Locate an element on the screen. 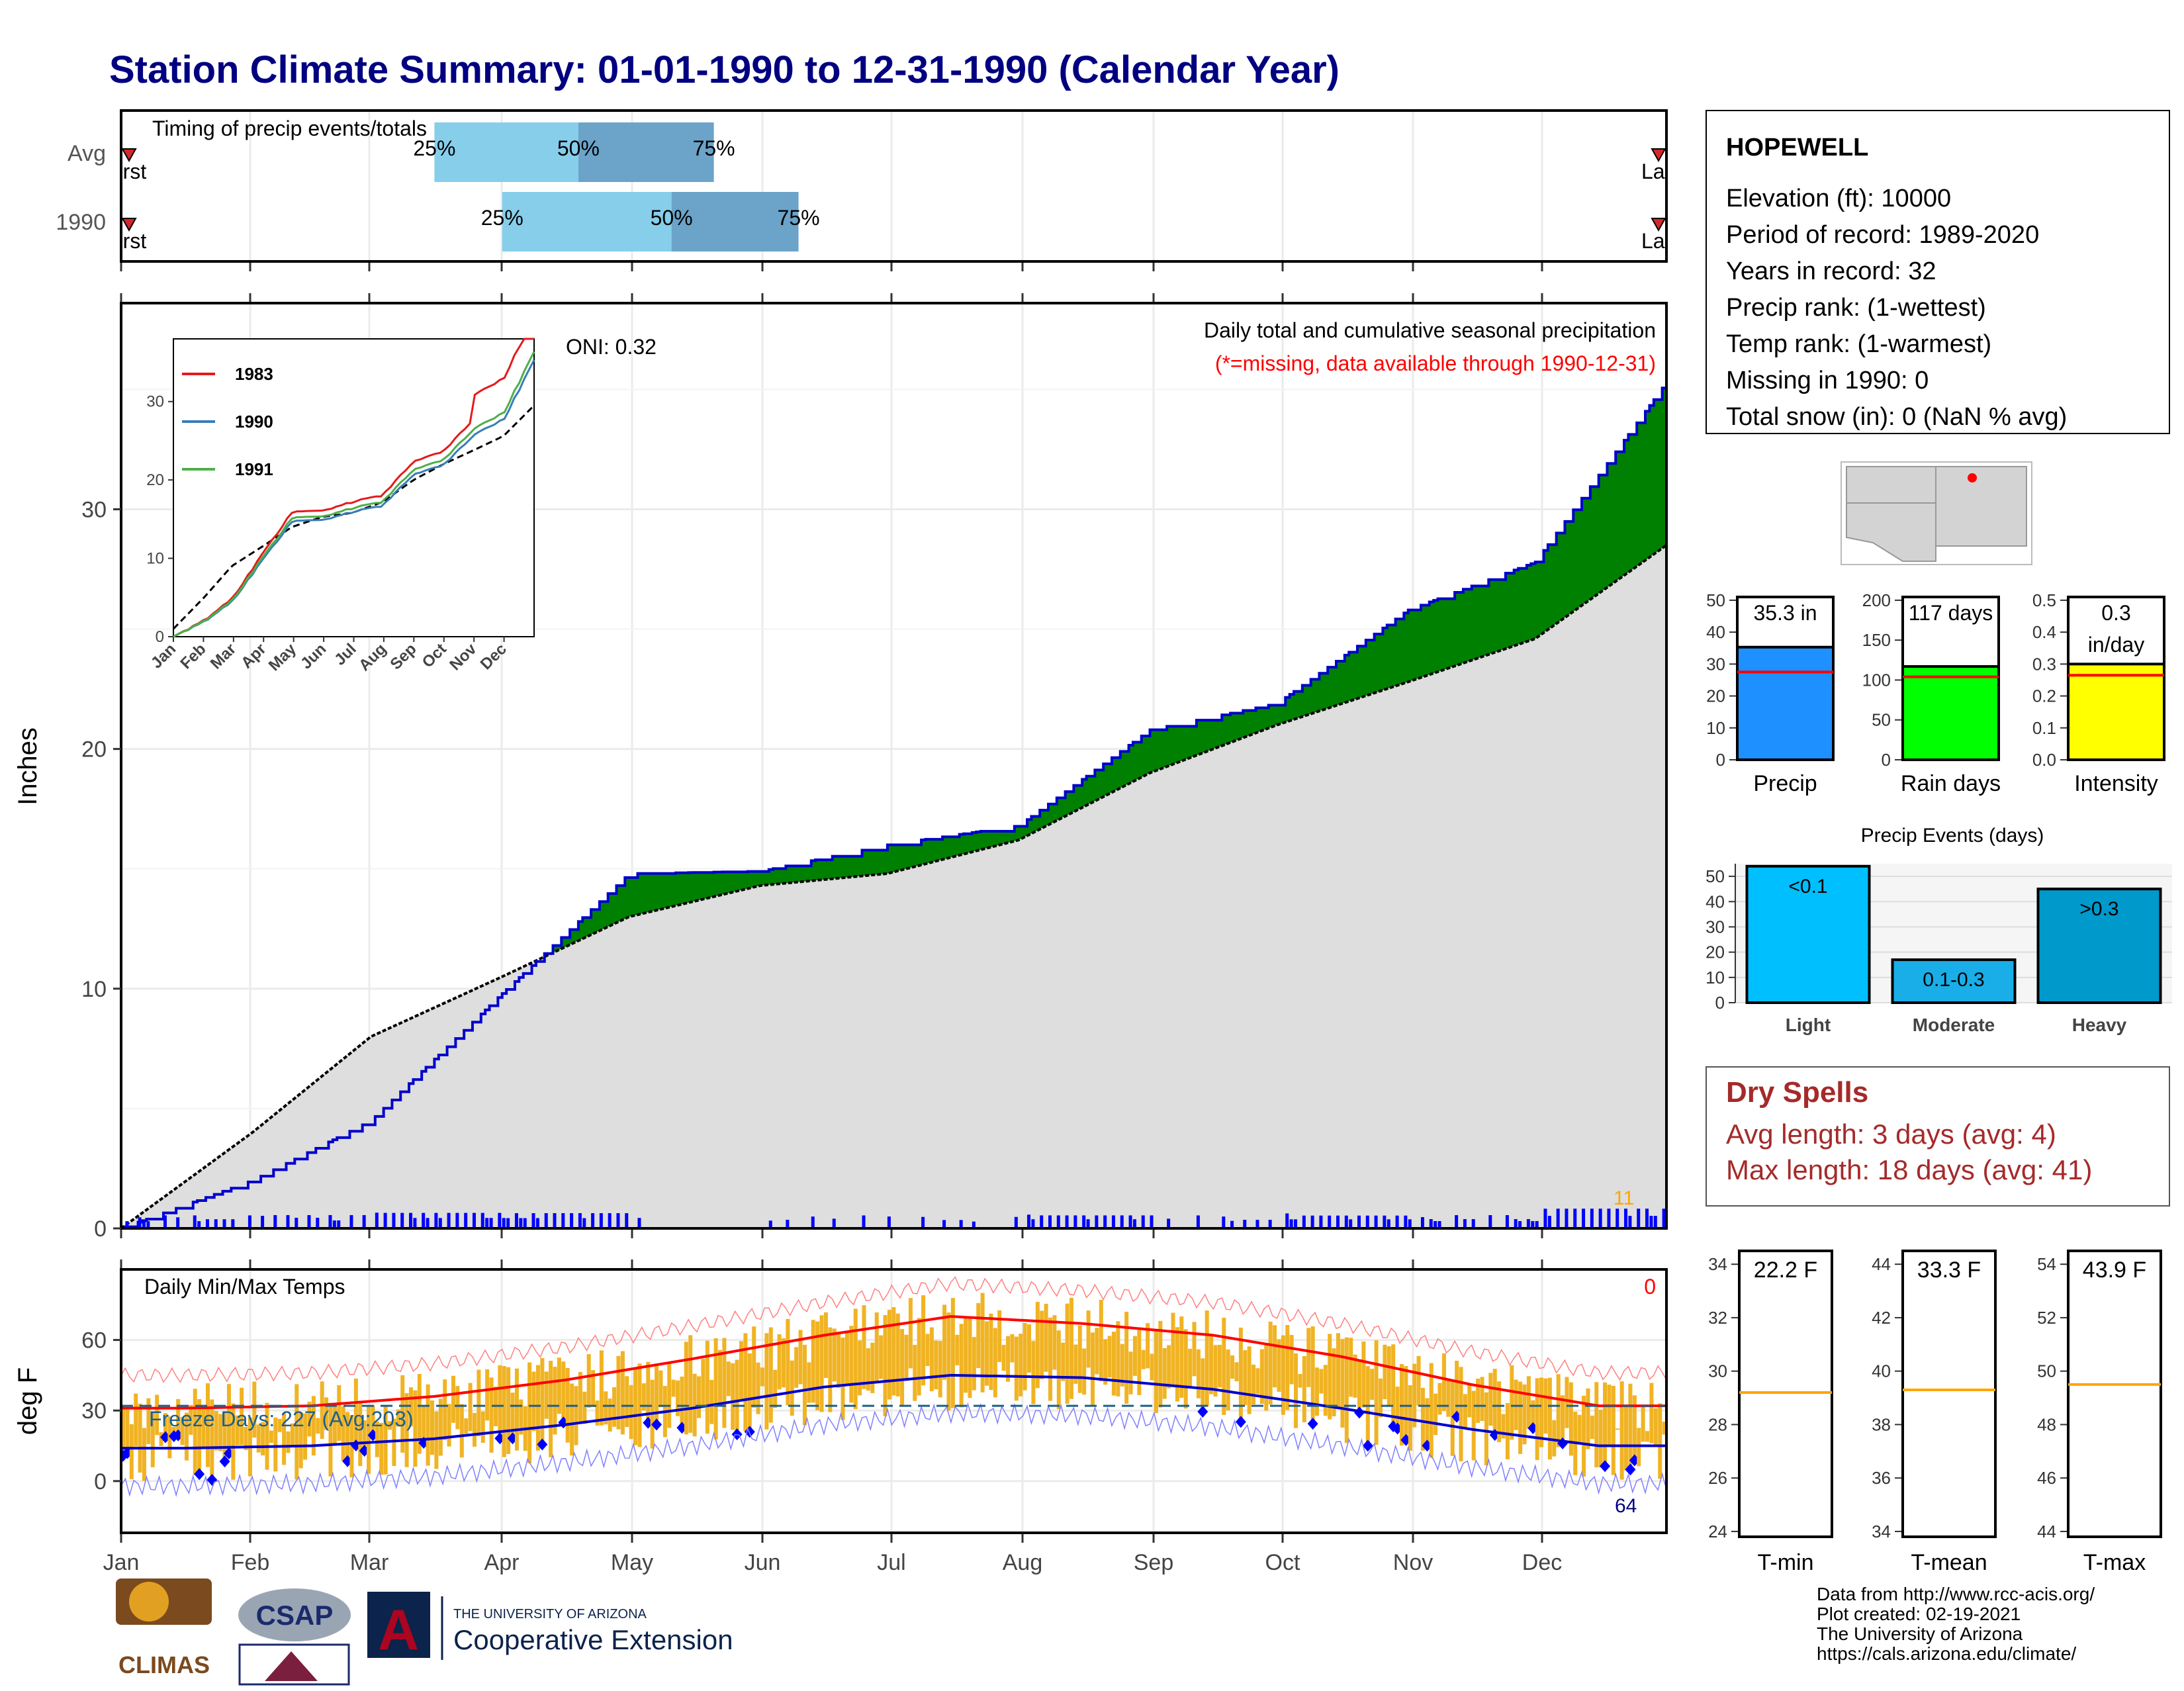  csap-logo-mountain is located at coordinates (291, 1666).